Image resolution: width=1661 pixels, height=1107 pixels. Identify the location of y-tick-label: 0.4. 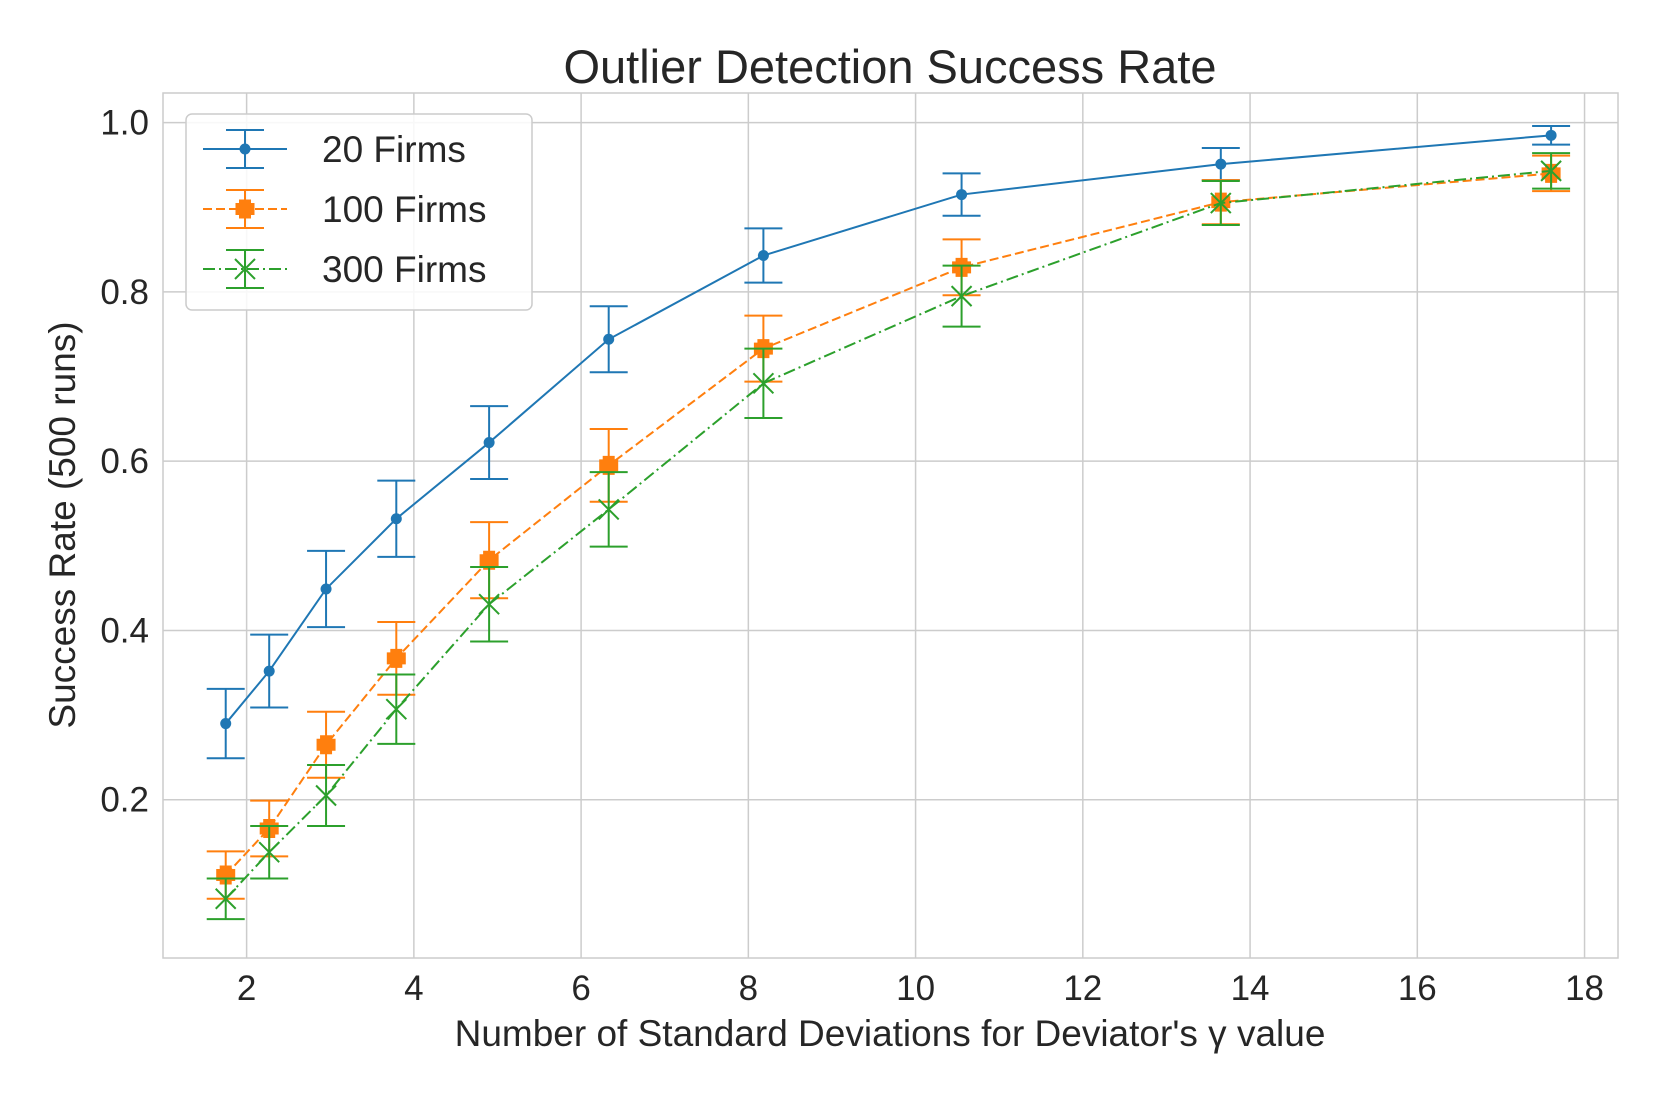
(124, 630).